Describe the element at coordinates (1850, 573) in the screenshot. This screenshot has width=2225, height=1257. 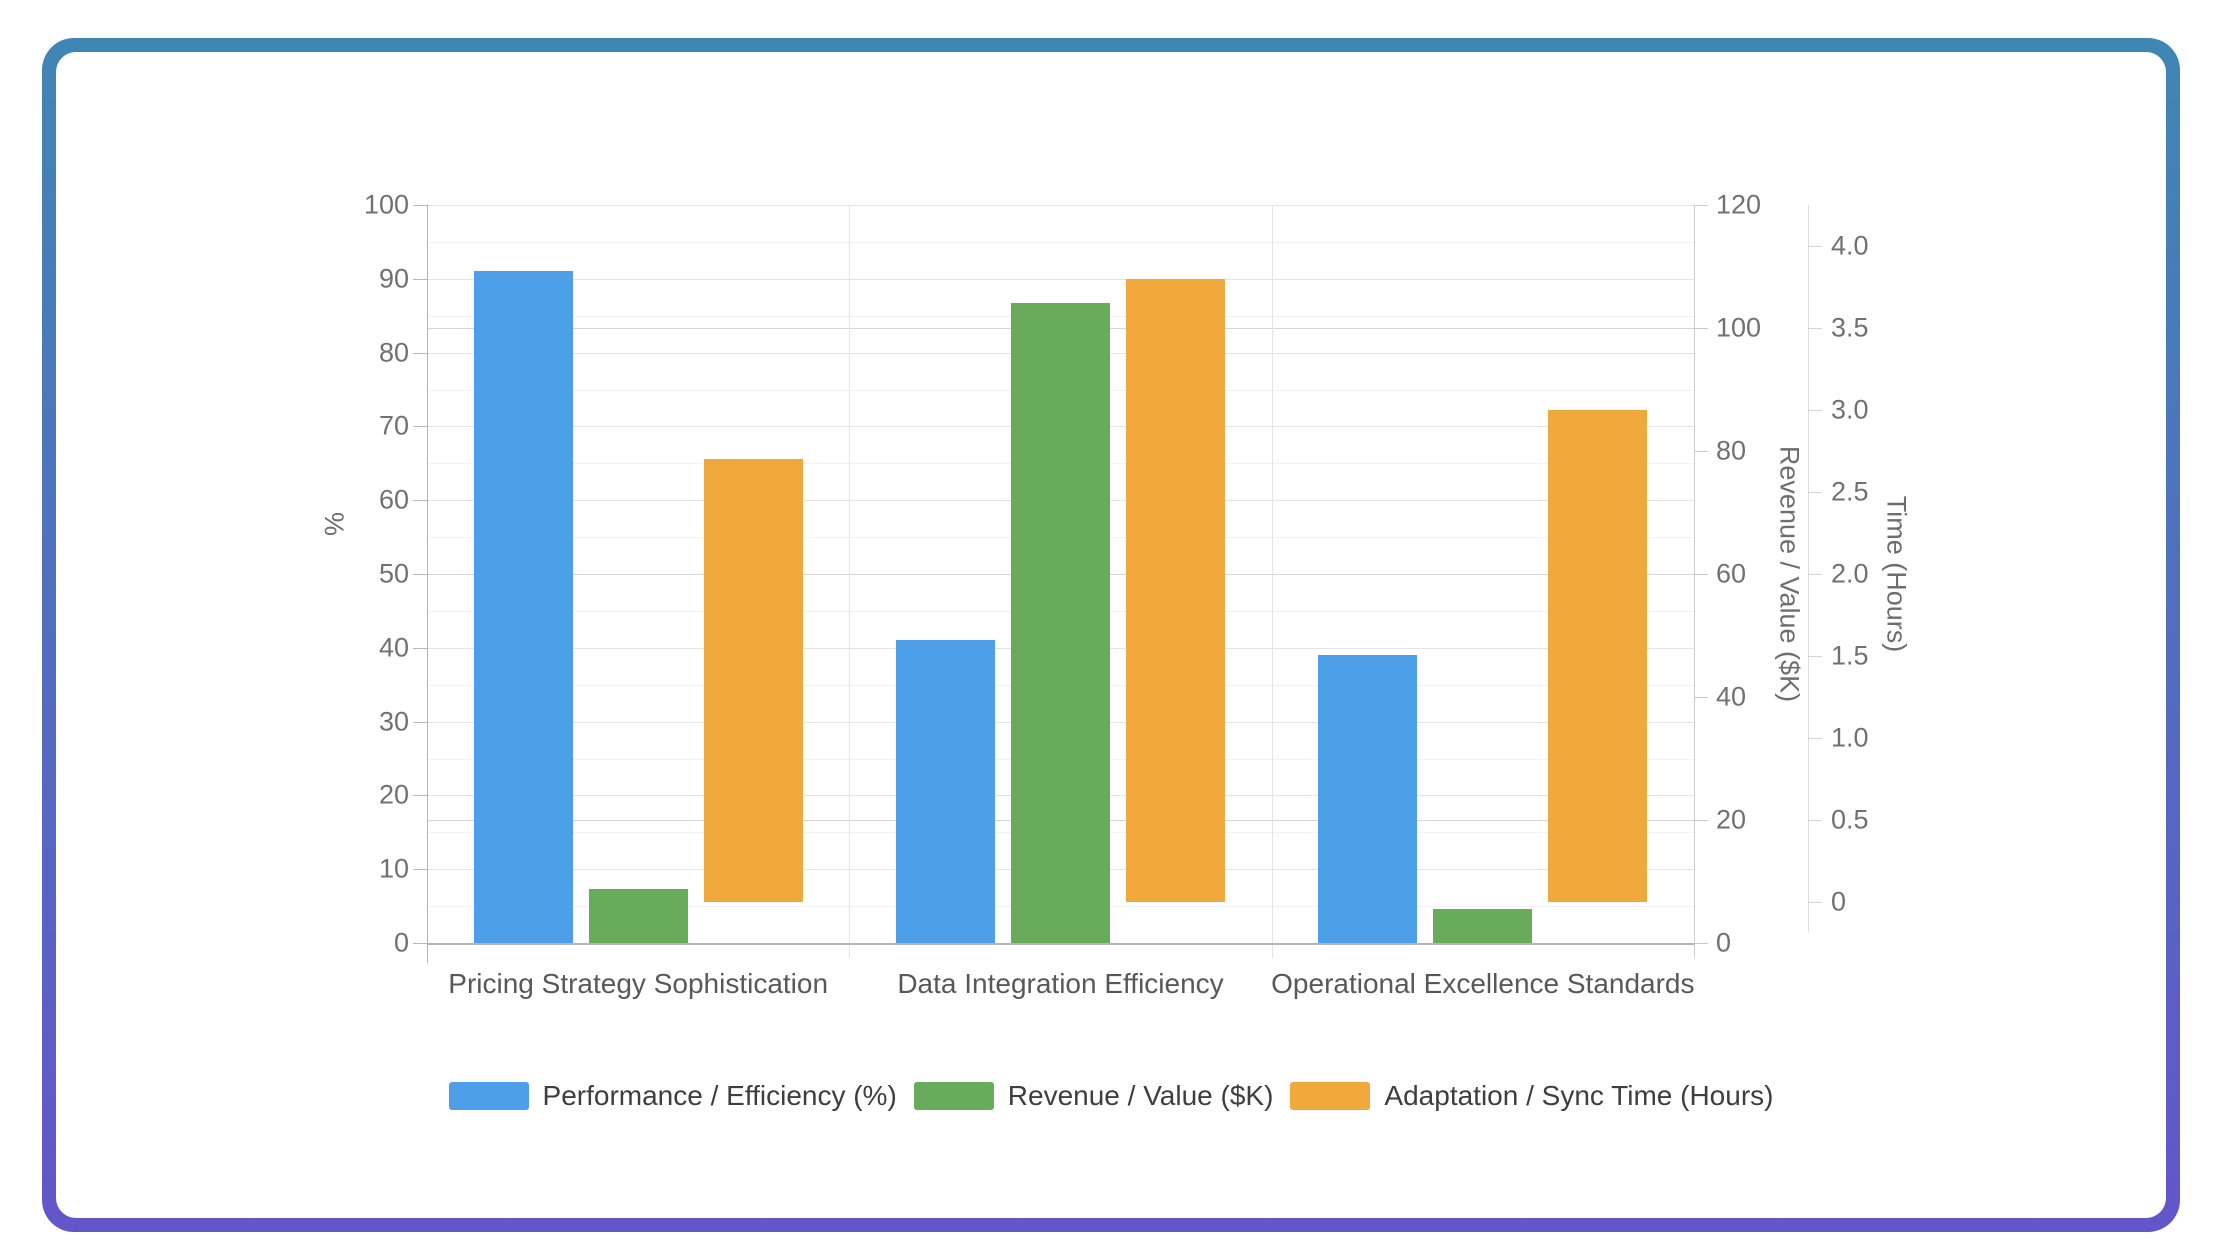
I see `time-axis-tick-label: 2.0` at that location.